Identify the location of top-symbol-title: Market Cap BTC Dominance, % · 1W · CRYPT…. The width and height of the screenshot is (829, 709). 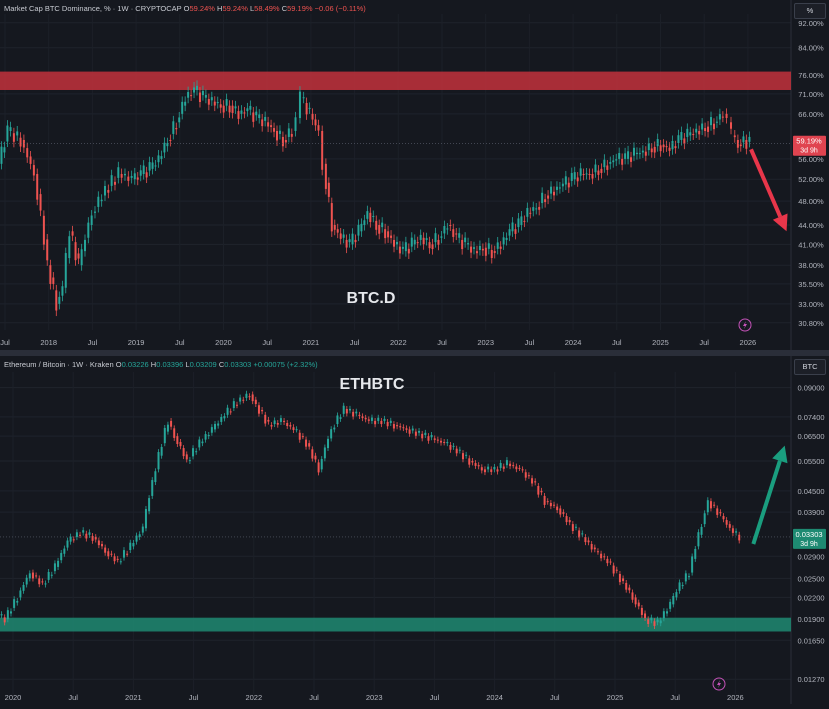
(93, 8).